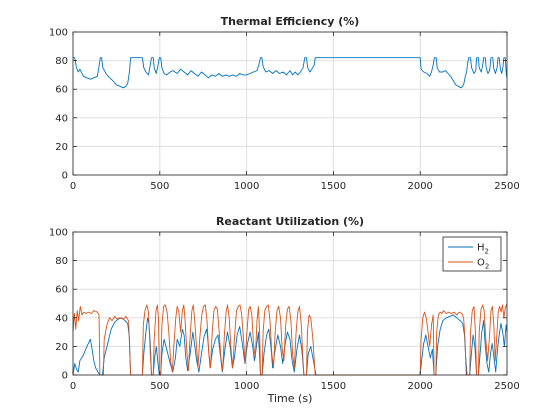 The height and width of the screenshot is (420, 560). I want to click on legend-box, so click(472, 254).